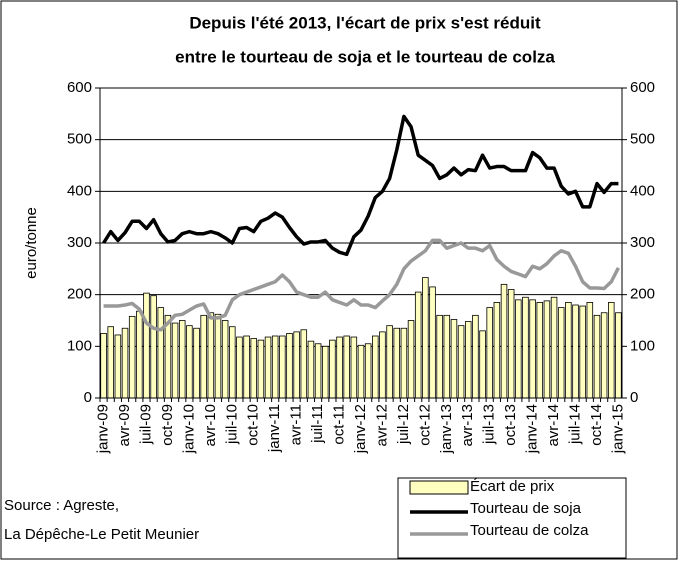  I want to click on source-note: Source : Agreste,, so click(61, 505).